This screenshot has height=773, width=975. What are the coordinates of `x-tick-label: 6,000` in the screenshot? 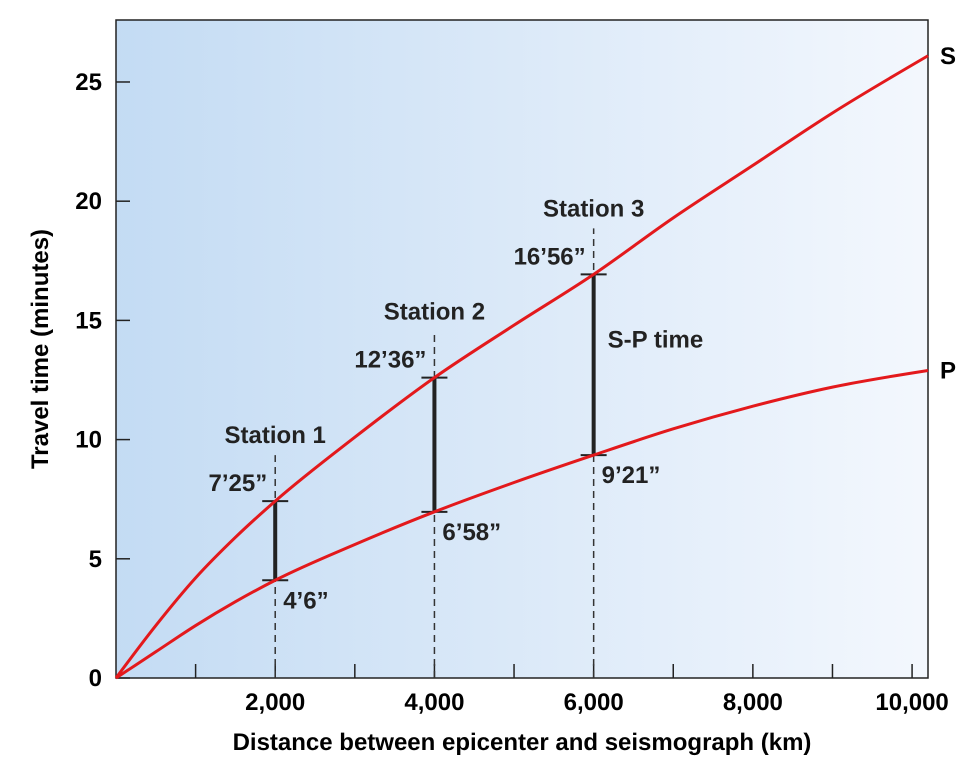 It's located at (594, 702).